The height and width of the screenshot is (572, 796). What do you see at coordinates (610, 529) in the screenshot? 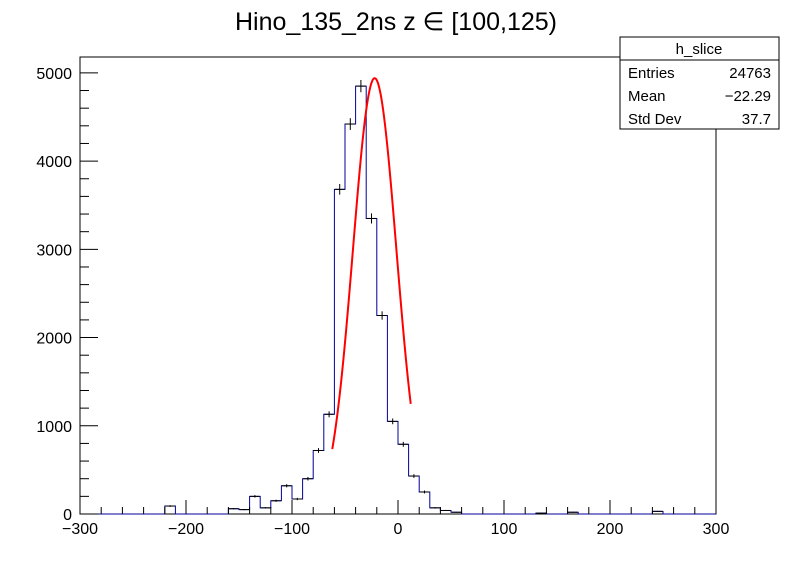
I see `x-tick-label: 200` at bounding box center [610, 529].